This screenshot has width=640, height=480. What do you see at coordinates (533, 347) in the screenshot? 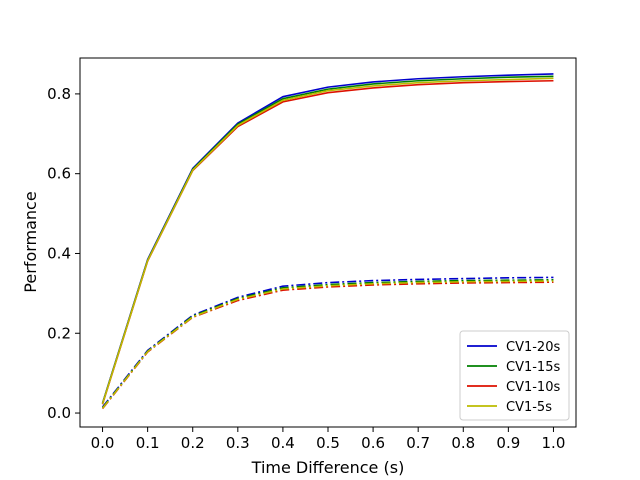
I see `legend-label: CV1-20s` at bounding box center [533, 347].